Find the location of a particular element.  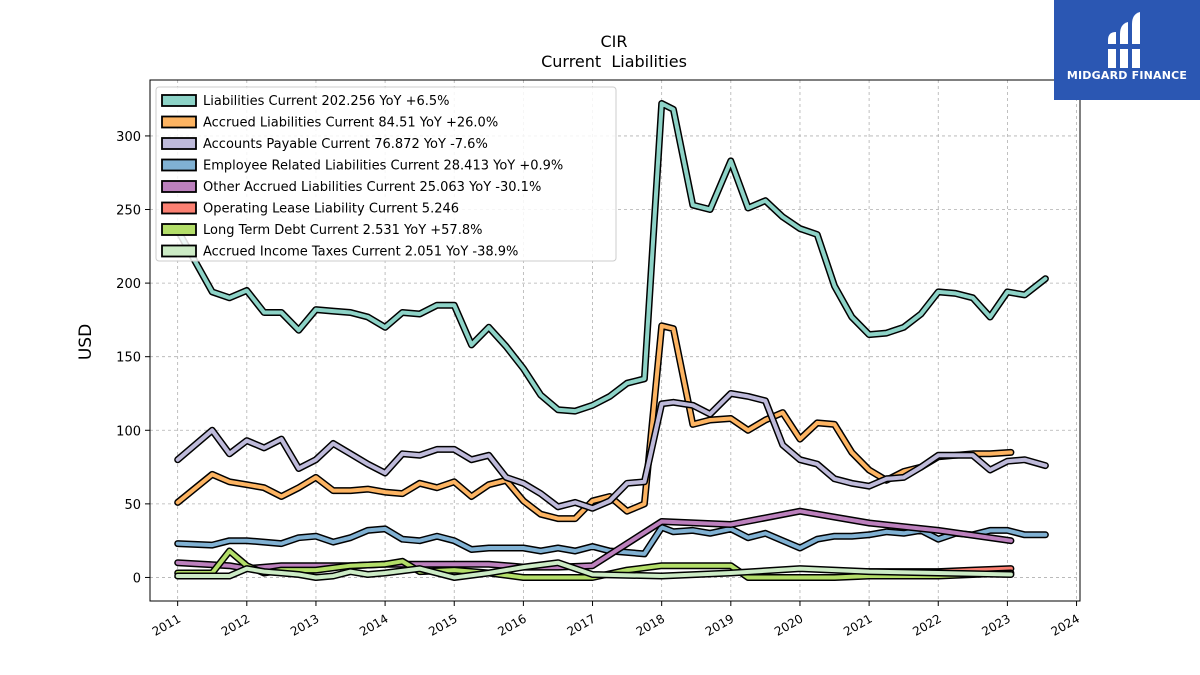

x-tick-label: 2020 is located at coordinates (788, 624).